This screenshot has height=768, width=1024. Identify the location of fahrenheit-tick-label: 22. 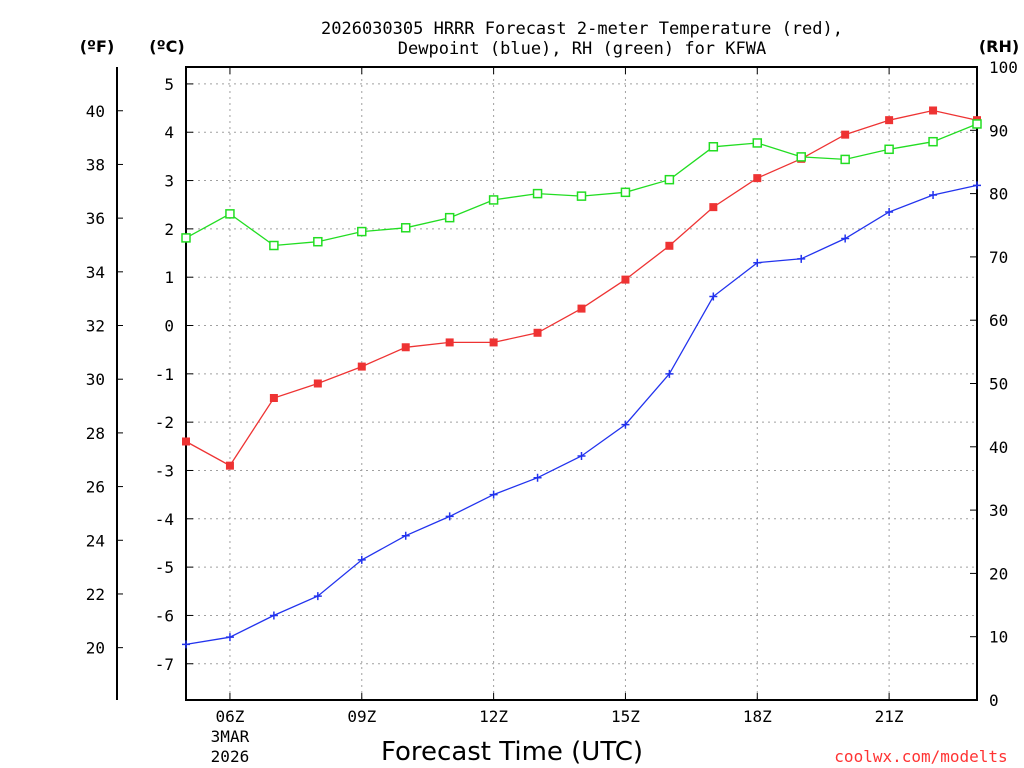
(95, 594).